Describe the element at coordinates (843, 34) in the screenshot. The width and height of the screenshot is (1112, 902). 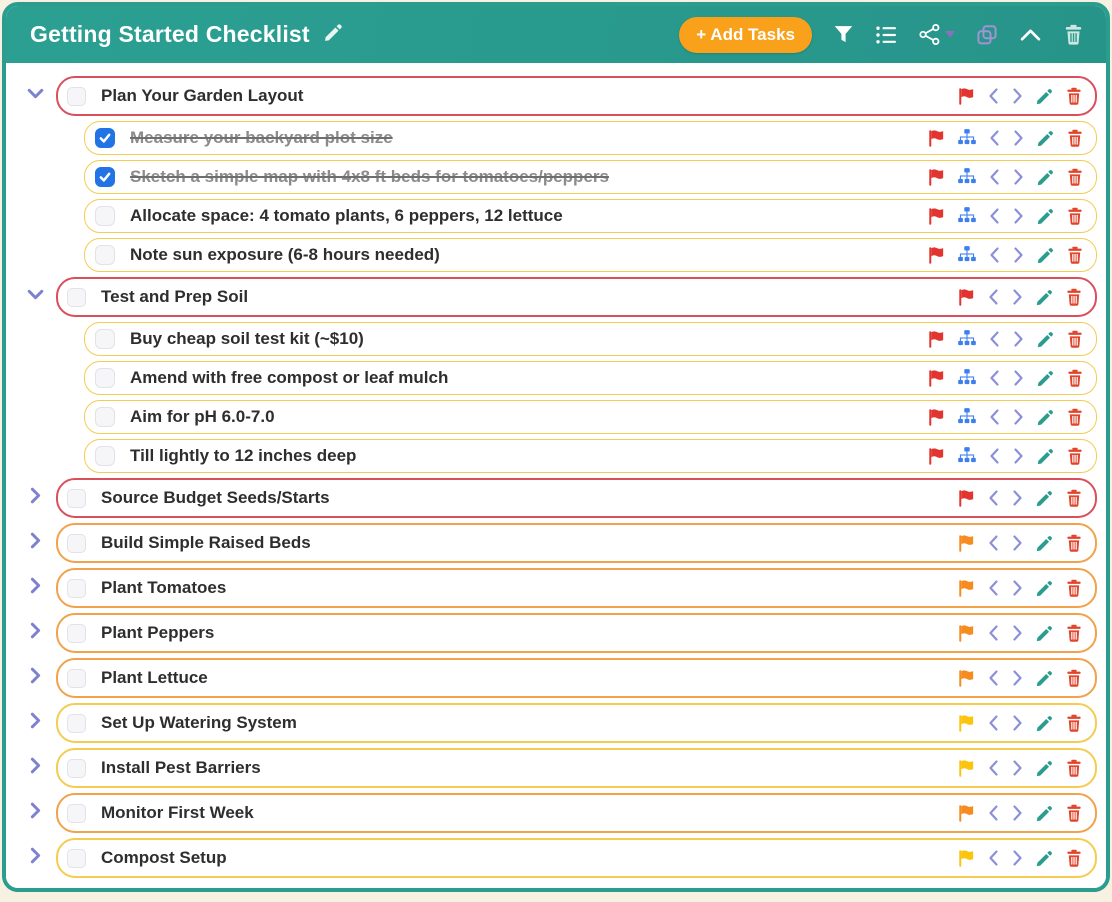
I see `filter-button` at that location.